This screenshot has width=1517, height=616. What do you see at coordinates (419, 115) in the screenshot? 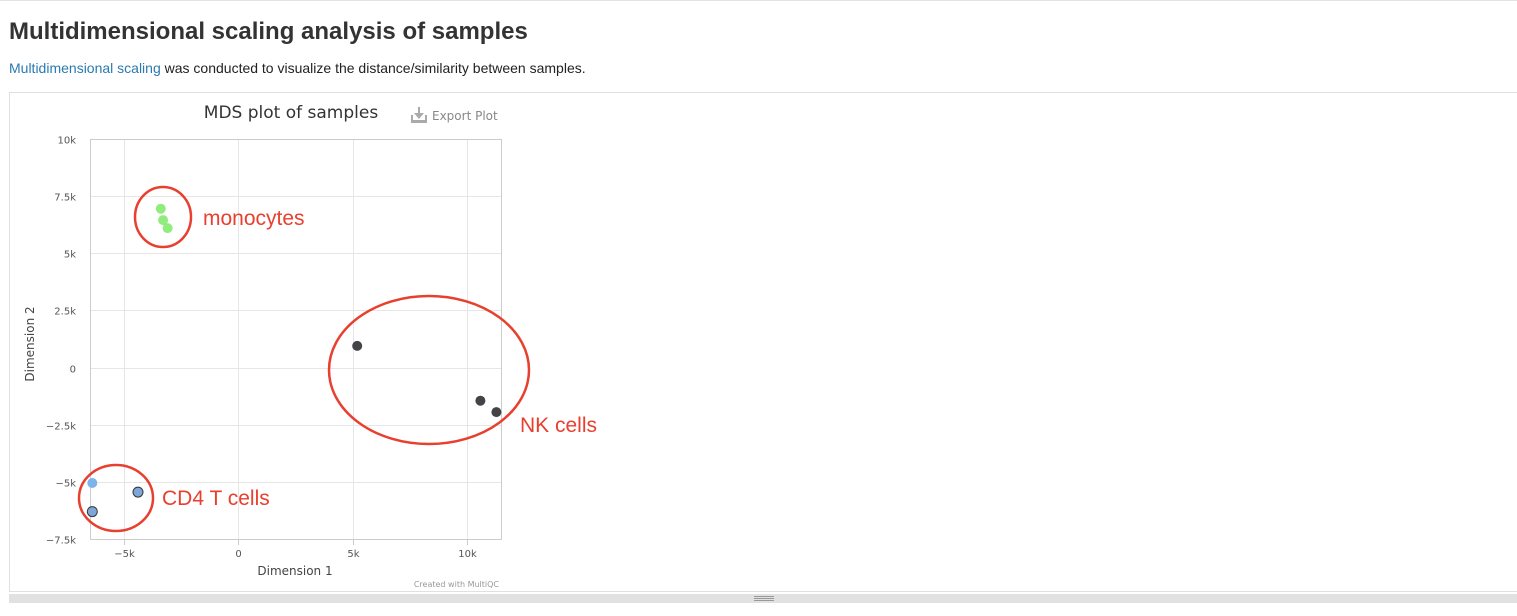
I see `download-icon` at bounding box center [419, 115].